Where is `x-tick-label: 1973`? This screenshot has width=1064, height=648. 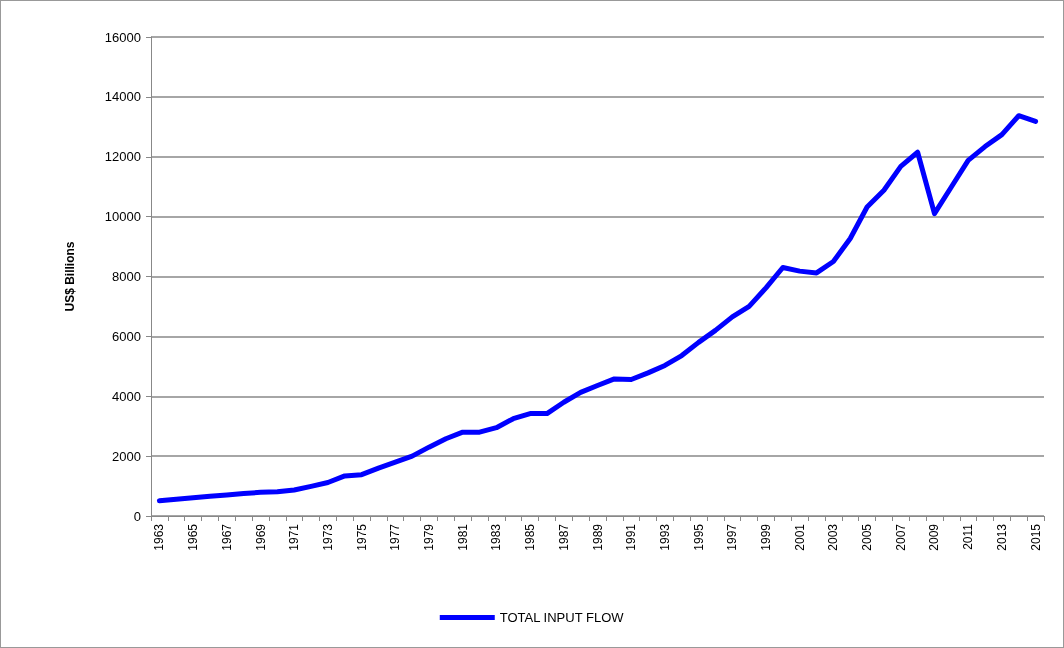 x-tick-label: 1973 is located at coordinates (327, 537).